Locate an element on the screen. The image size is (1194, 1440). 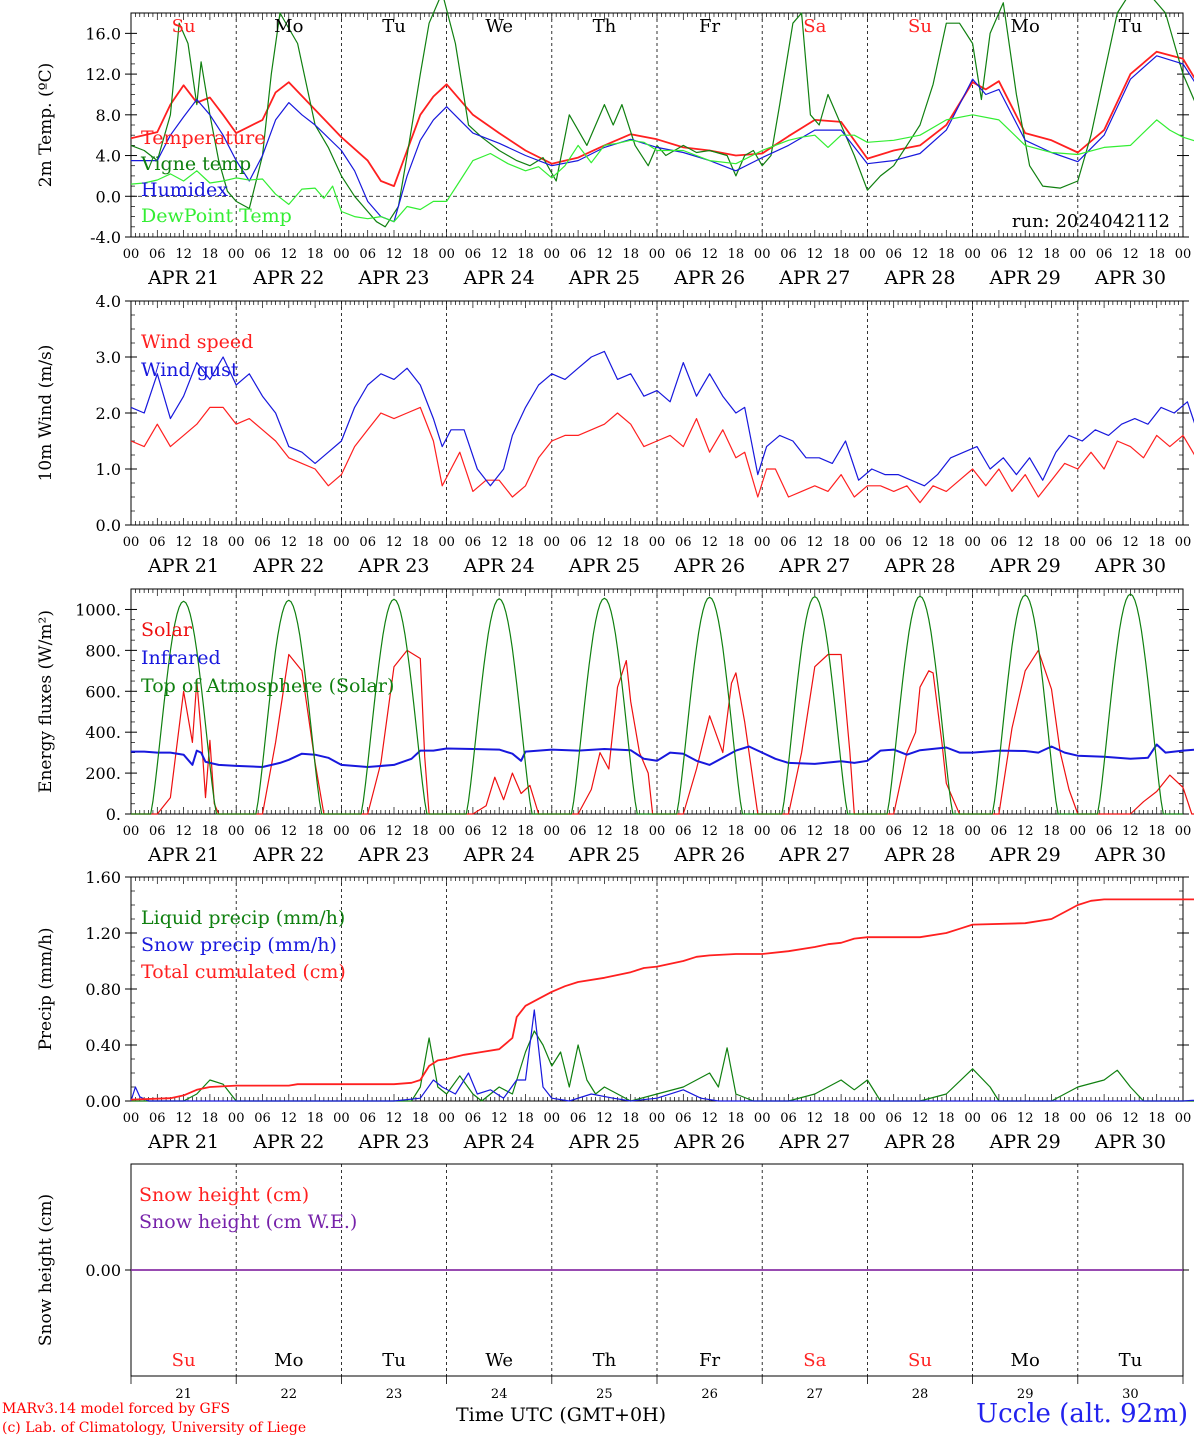
y-tick-label: 0.0 is located at coordinates (108, 525).